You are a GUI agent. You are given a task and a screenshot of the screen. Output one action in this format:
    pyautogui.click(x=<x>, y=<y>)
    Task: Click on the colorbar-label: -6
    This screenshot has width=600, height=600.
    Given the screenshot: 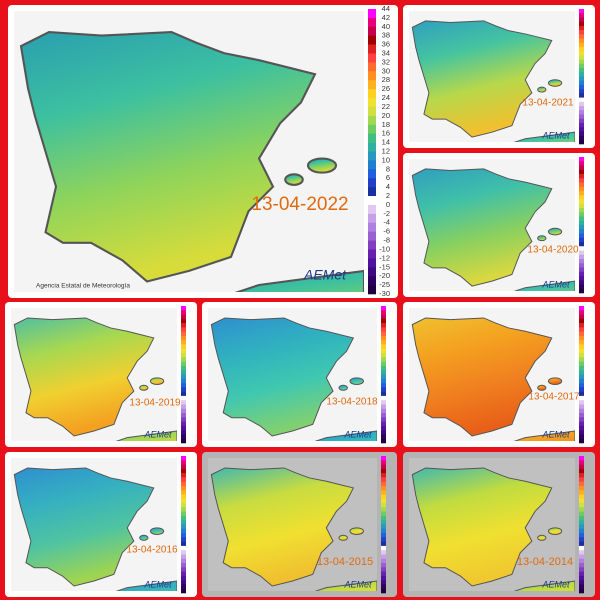 What is the action you would take?
    pyautogui.click(x=386, y=231)
    